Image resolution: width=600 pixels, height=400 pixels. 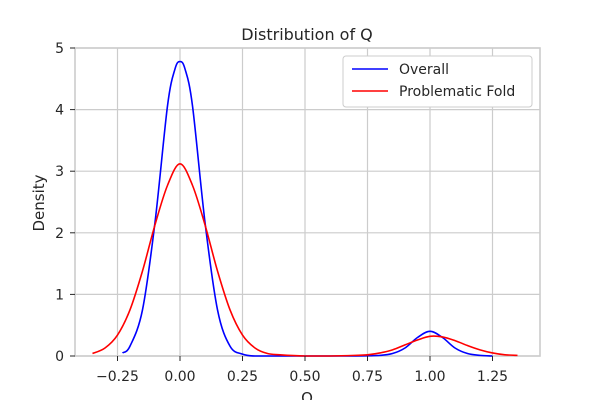 I want to click on legend: Overall Problematic Fold, so click(x=437, y=81).